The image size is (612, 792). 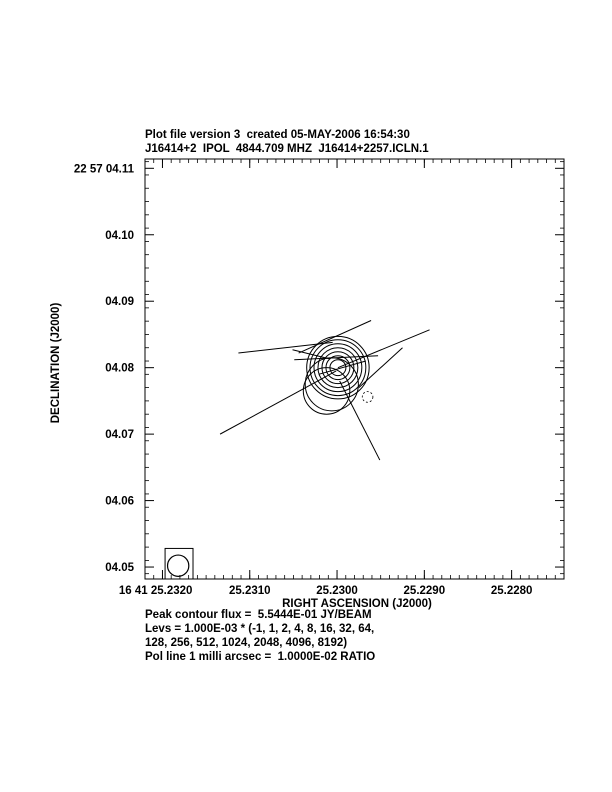 What do you see at coordinates (119, 236) in the screenshot?
I see `y-tick-label: 04.10` at bounding box center [119, 236].